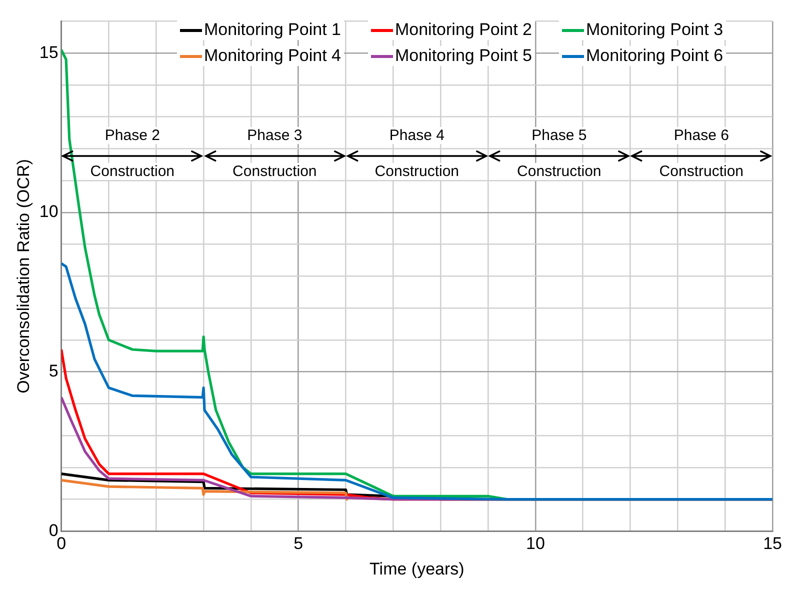 The width and height of the screenshot is (793, 590). Describe the element at coordinates (48, 52) in the screenshot. I see `y-tick-label: 15` at that location.